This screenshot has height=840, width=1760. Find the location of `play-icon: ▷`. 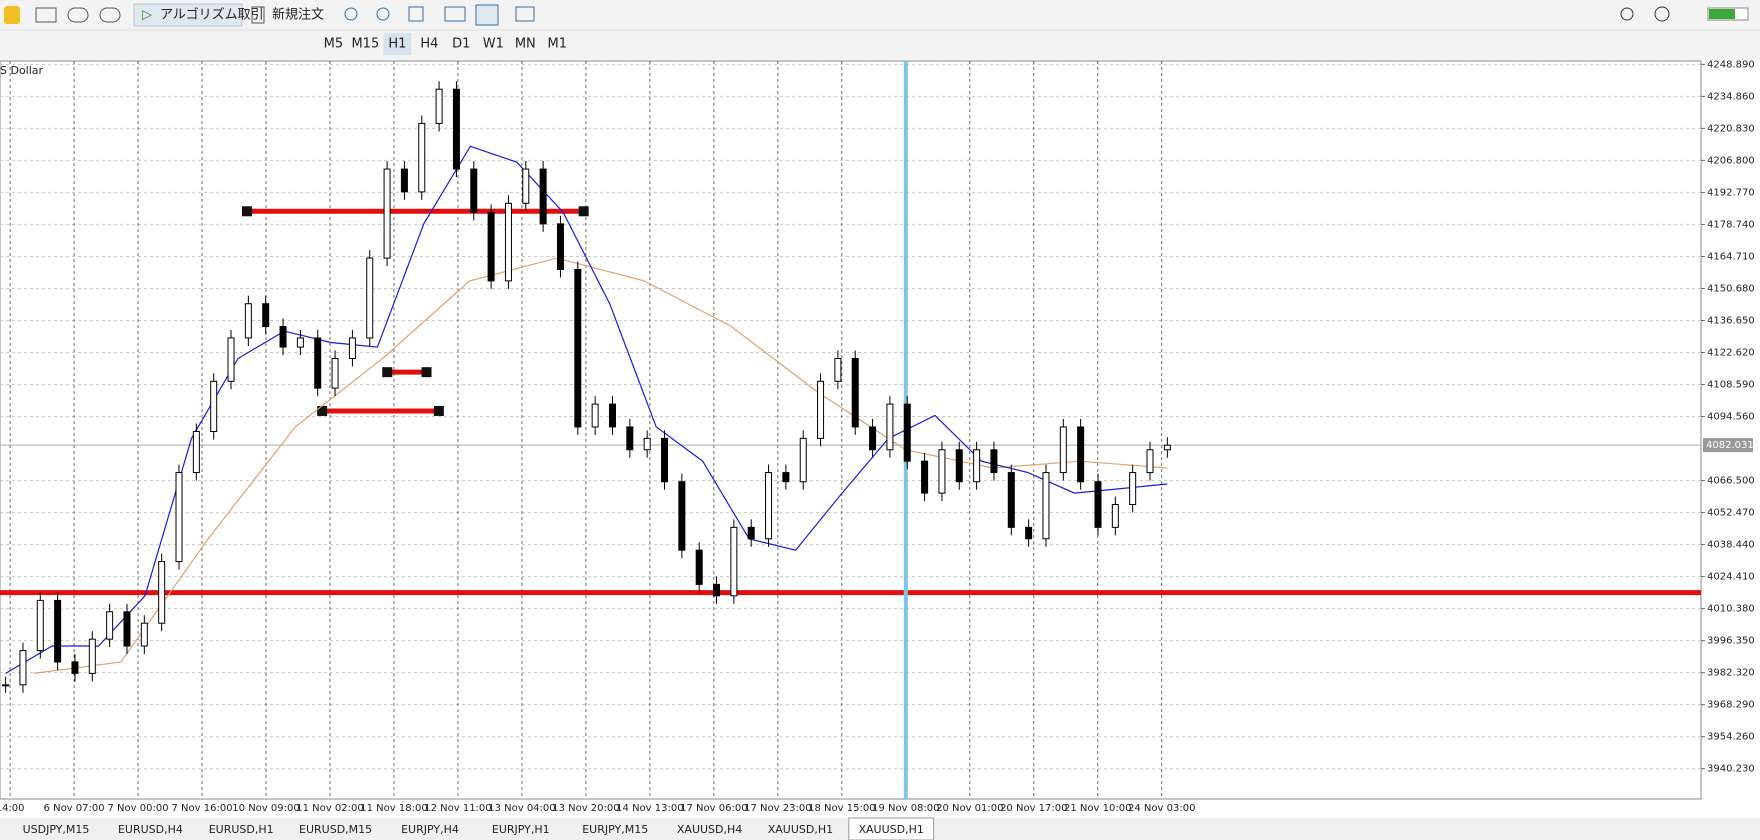

play-icon: ▷ is located at coordinates (147, 15).